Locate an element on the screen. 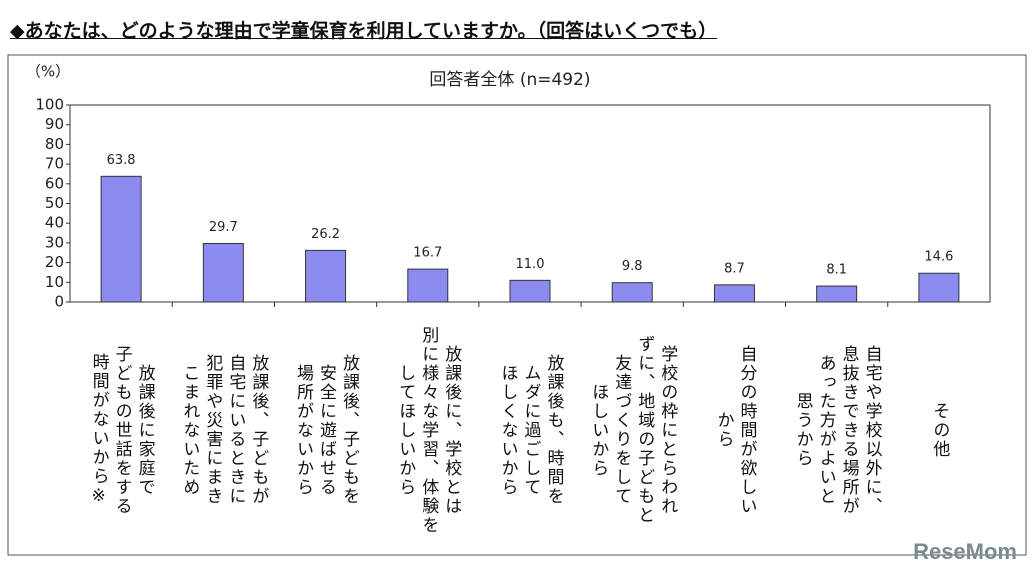  value-label: 16.7 is located at coordinates (427, 253).